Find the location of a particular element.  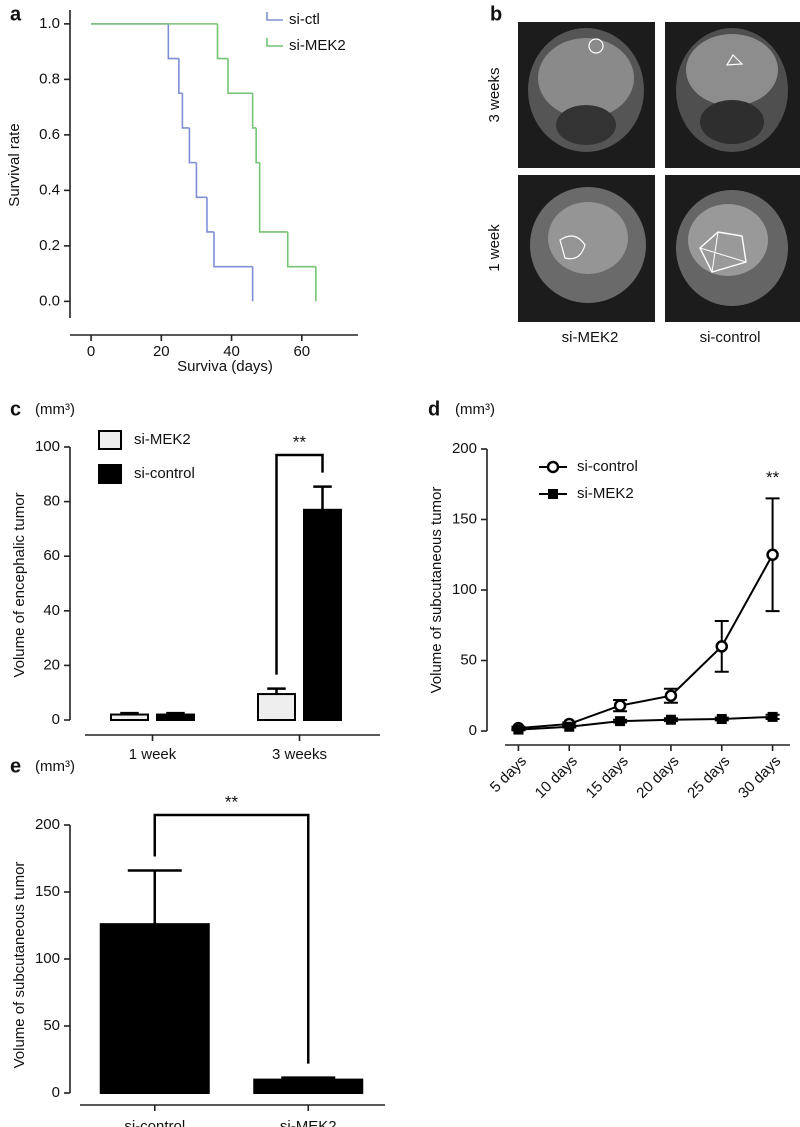

x-tick-label: 30 days is located at coordinates (759, 777).